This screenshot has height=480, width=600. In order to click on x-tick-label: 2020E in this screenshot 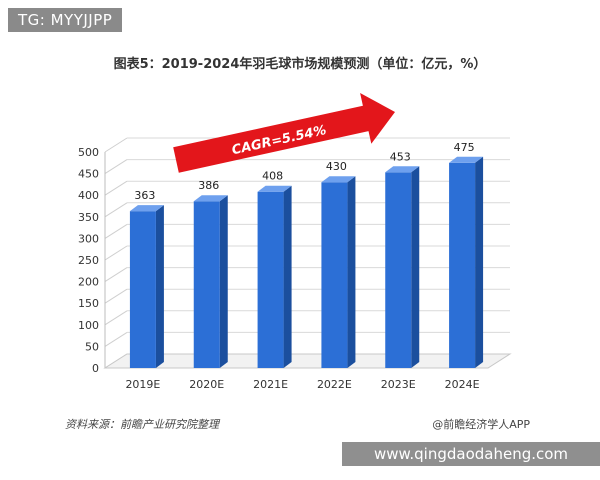, I will do `click(206, 384)`.